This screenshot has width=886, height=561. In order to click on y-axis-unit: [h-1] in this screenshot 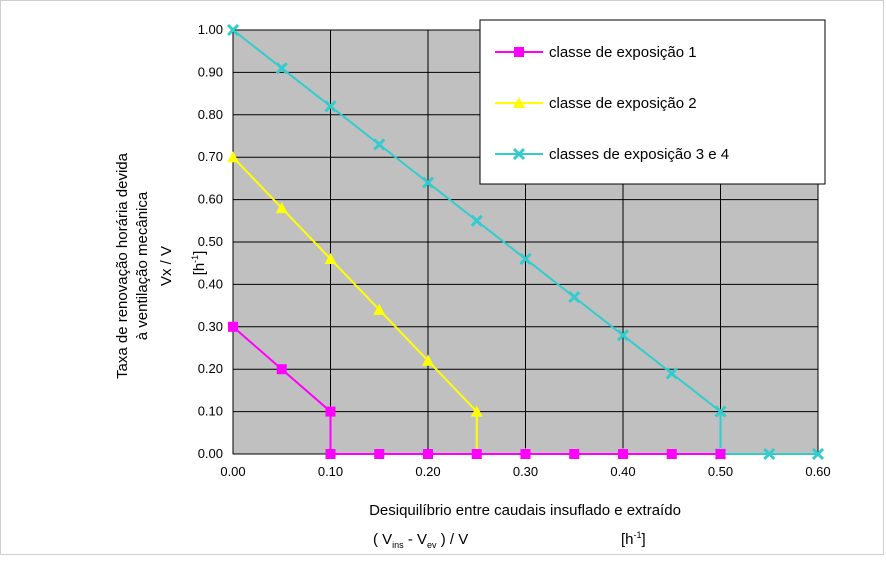, I will do `click(199, 263)`.